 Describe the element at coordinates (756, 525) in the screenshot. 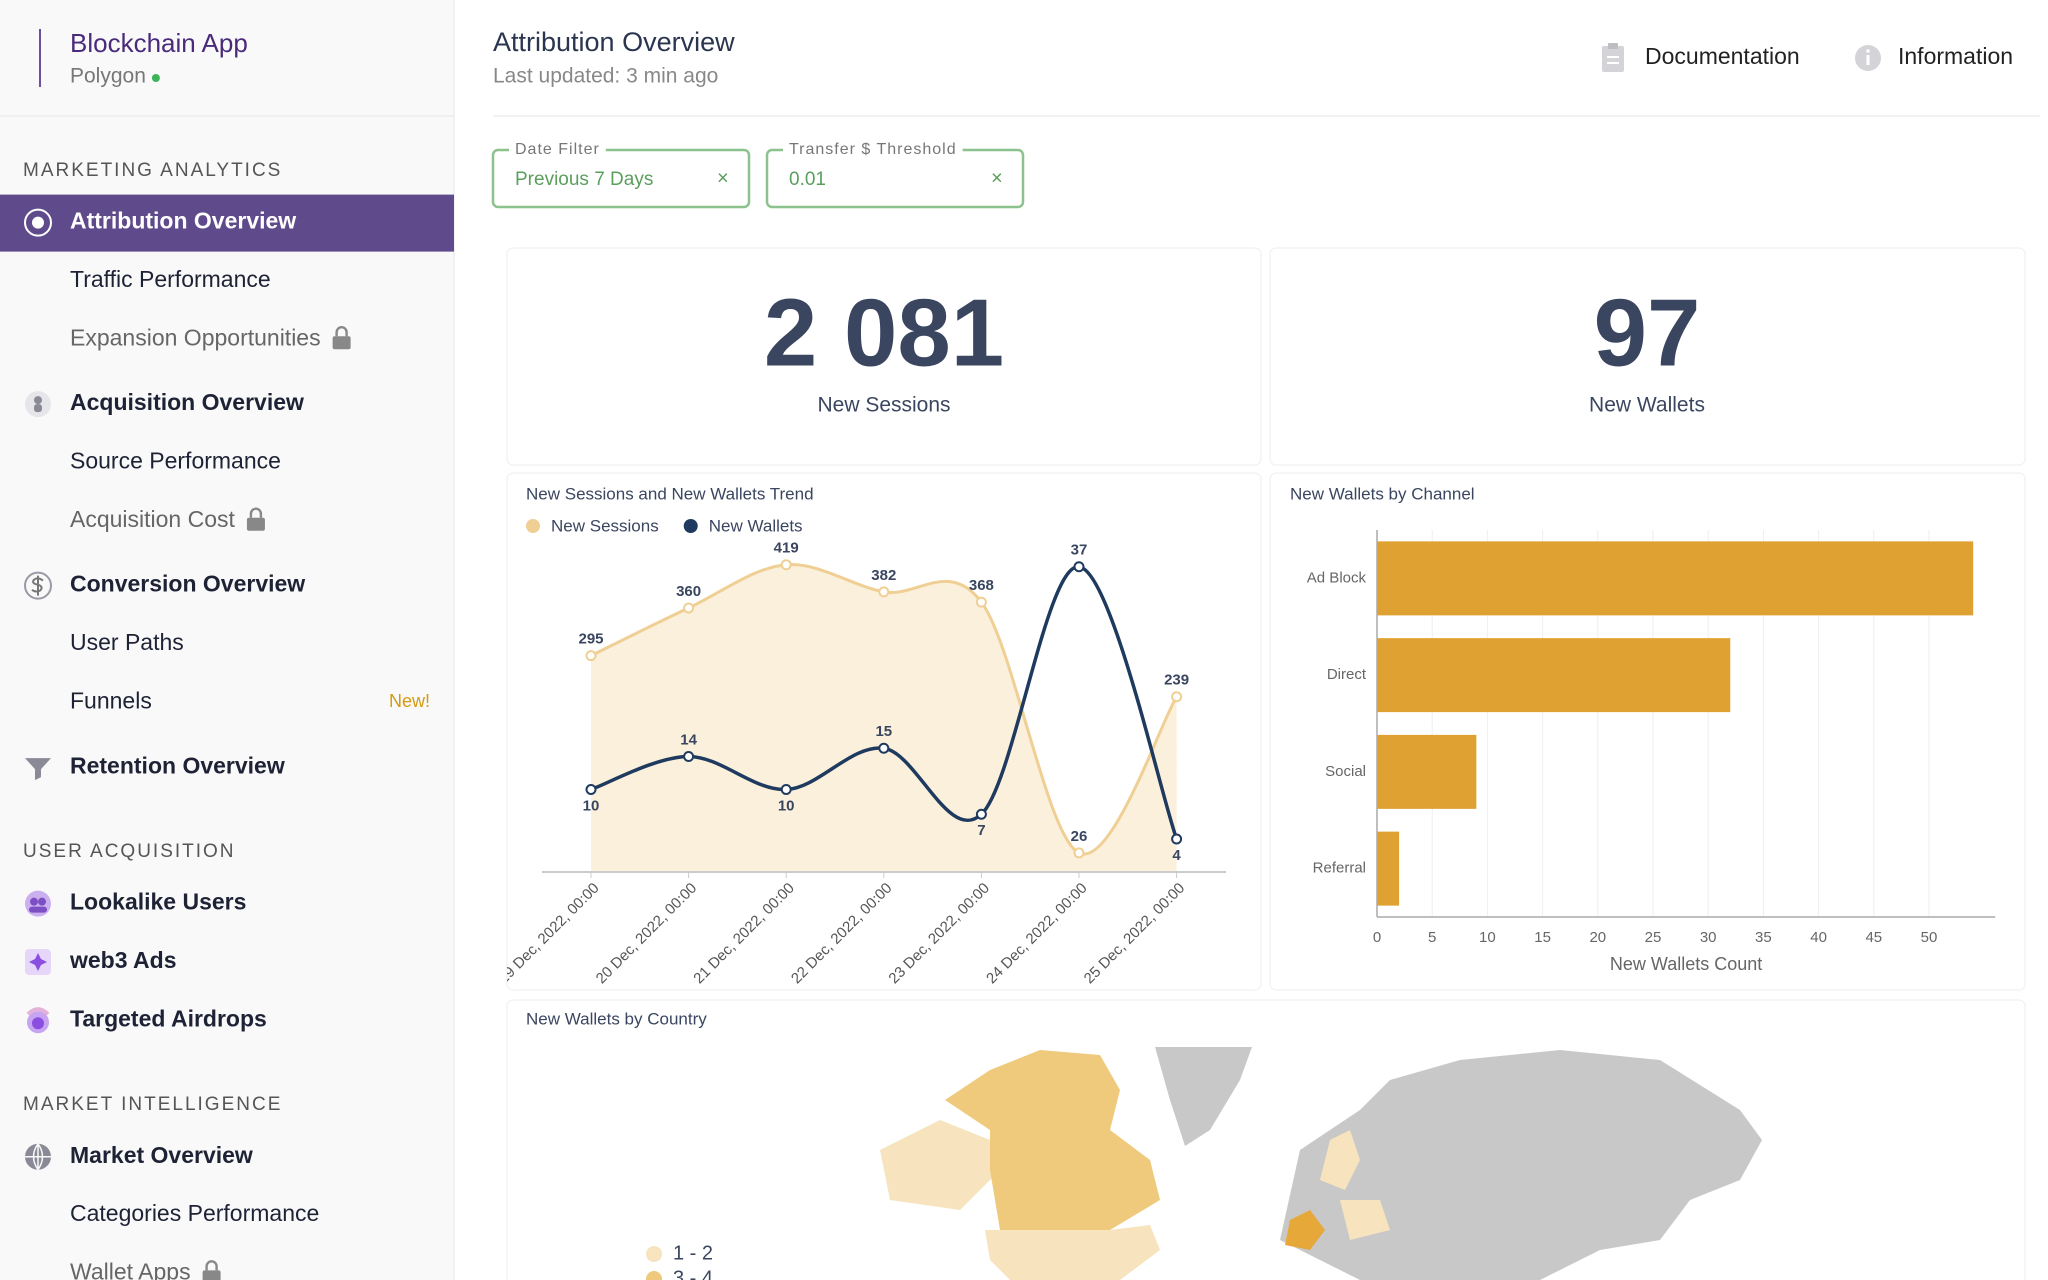

I see `legend-label: New Wallets` at that location.